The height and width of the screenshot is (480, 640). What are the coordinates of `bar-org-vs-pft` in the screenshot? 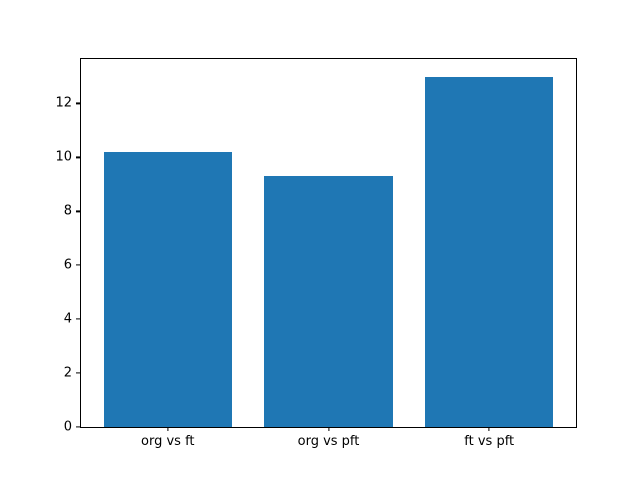 It's located at (328, 301).